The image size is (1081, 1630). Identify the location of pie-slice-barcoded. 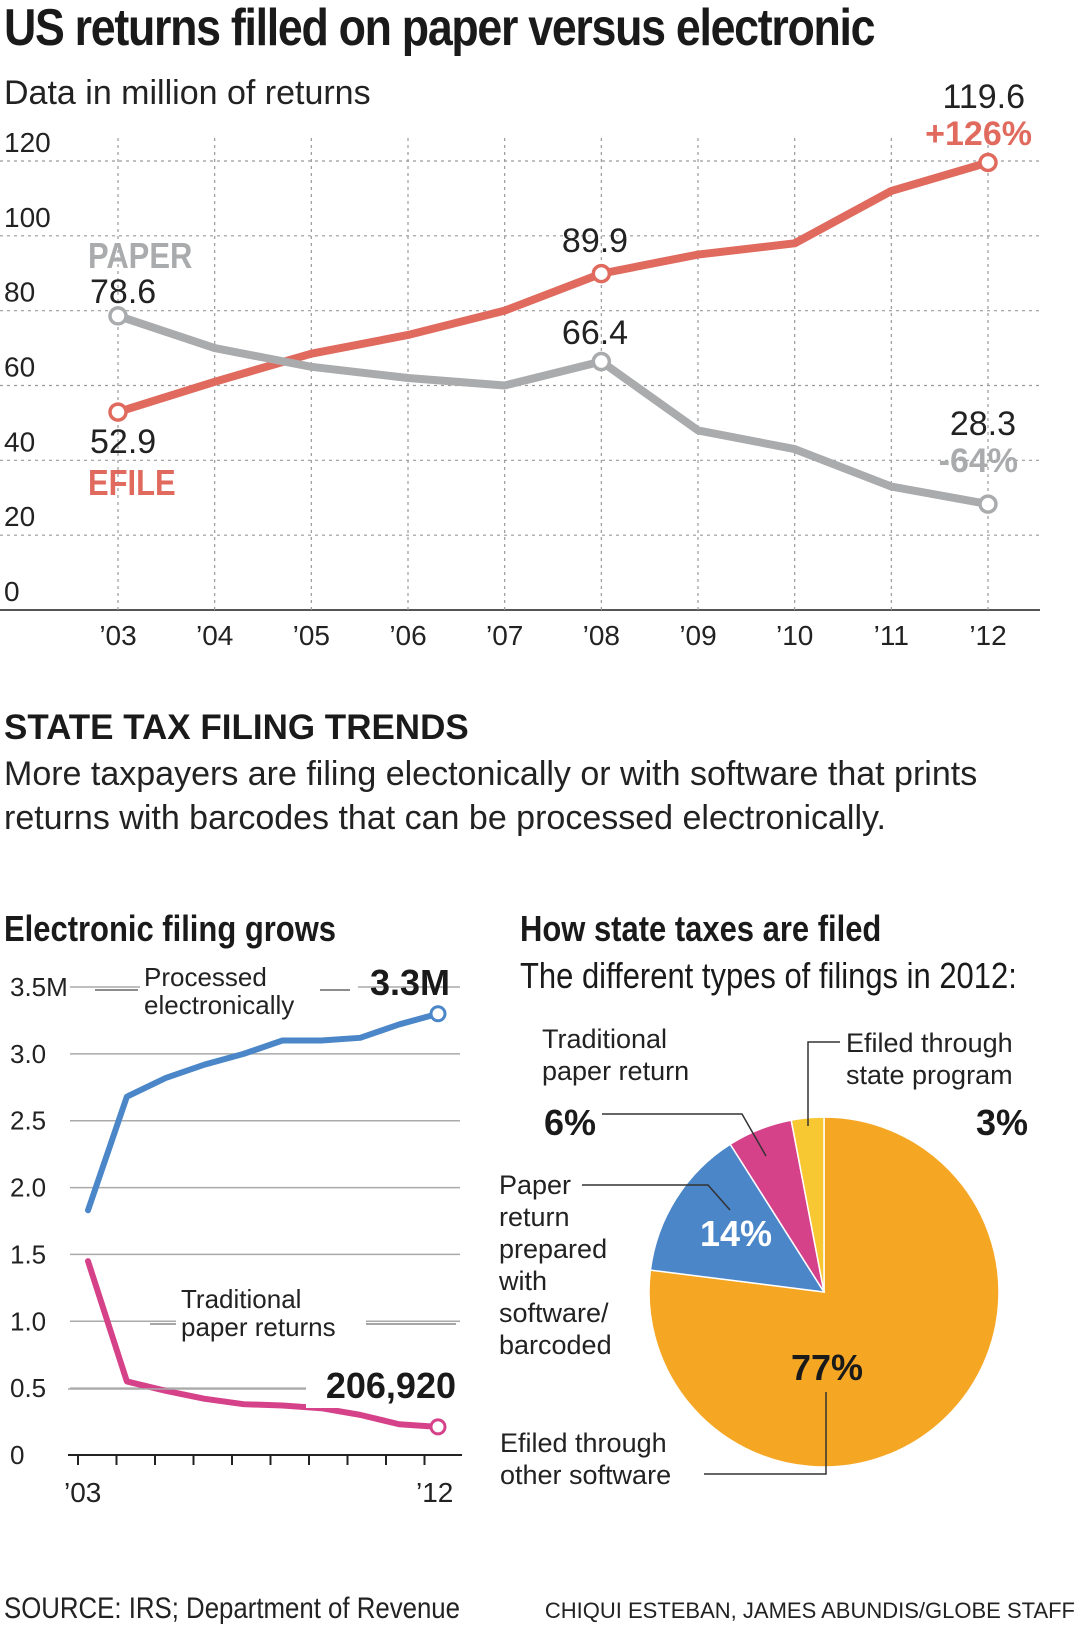
(737, 1218).